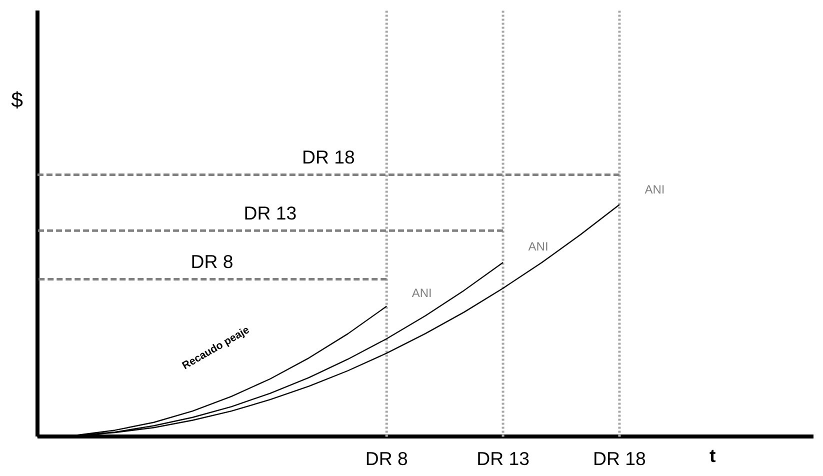 The width and height of the screenshot is (823, 476). Describe the element at coordinates (270, 213) in the screenshot. I see `series-label: DR 13` at that location.